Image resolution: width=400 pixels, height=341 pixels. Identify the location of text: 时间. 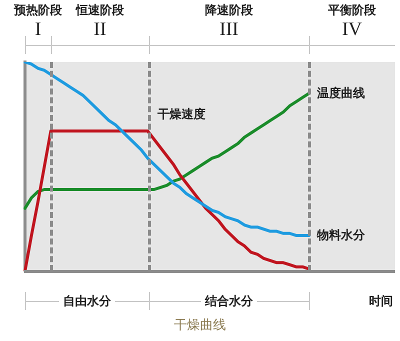
(381, 301).